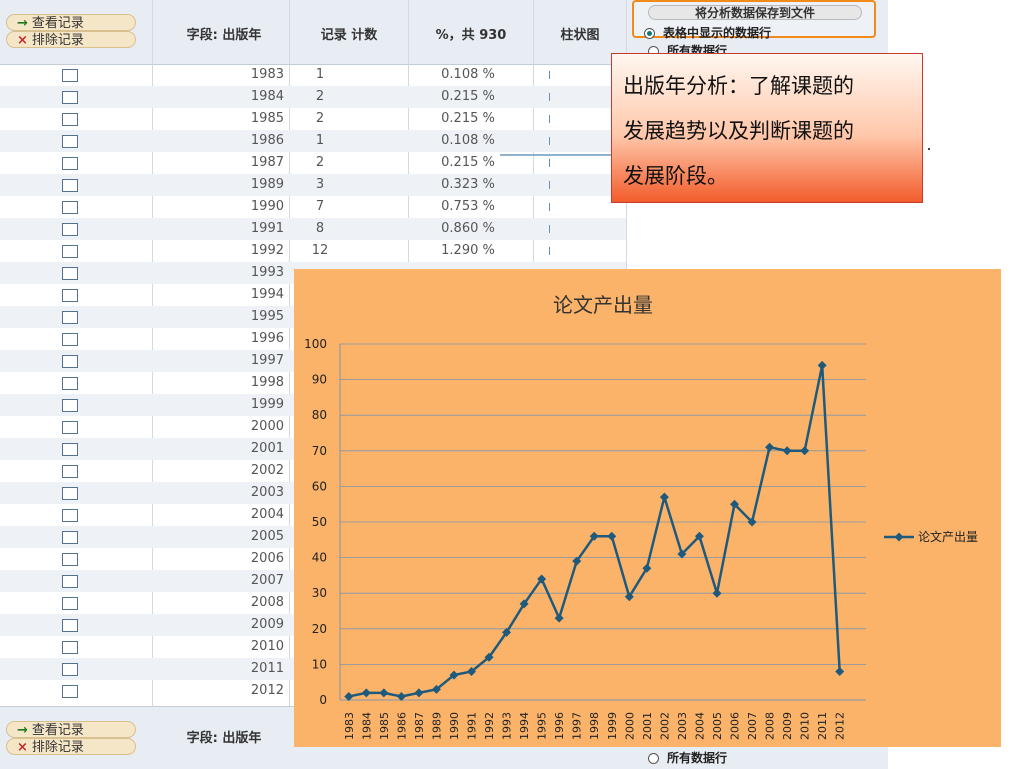 This screenshot has width=1024, height=769. Describe the element at coordinates (267, 184) in the screenshot. I see `year-cell: 1989` at that location.